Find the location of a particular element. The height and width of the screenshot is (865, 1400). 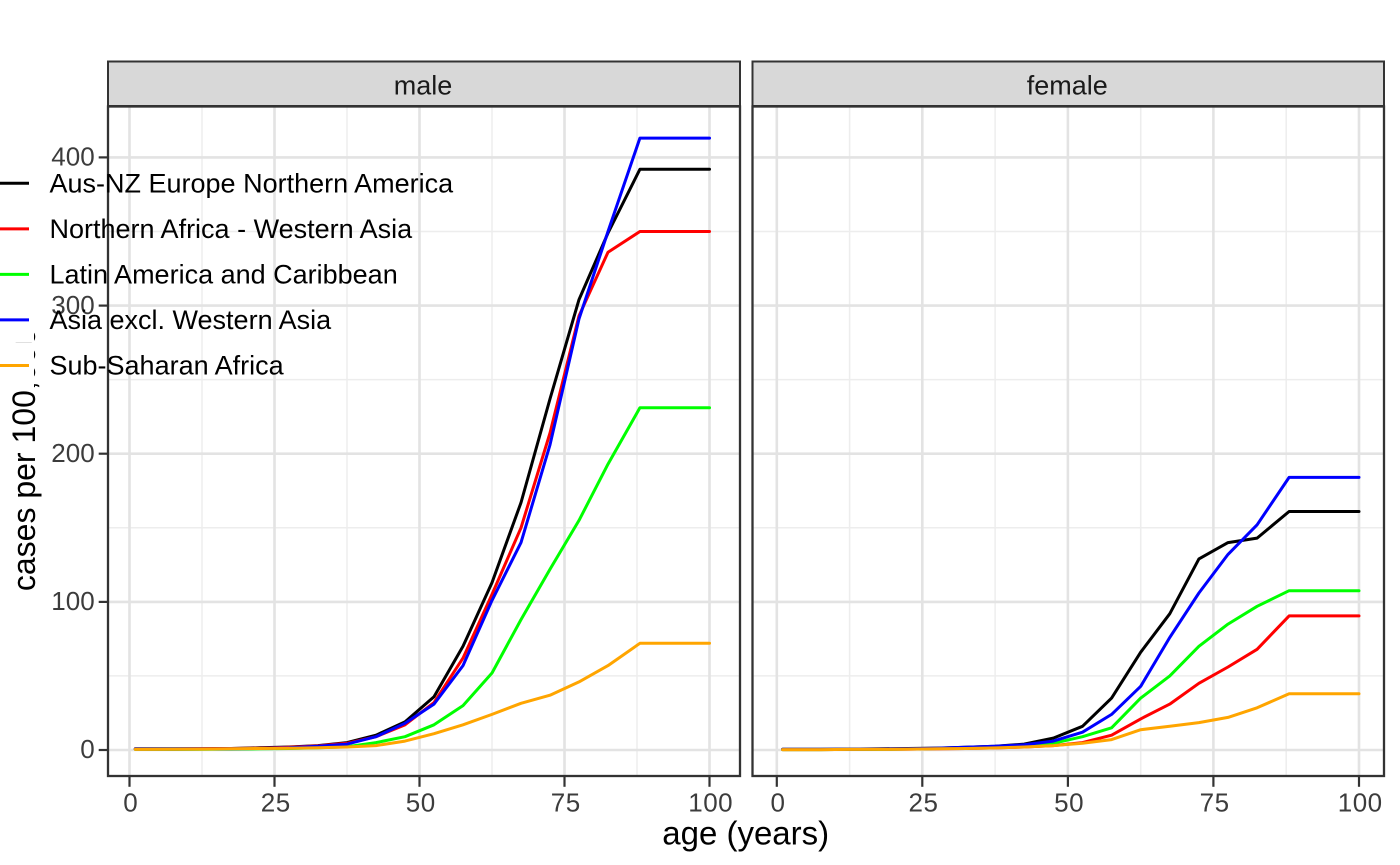

svg-text: Aus-NZ Europe Northern America is located at coordinates (252, 184).